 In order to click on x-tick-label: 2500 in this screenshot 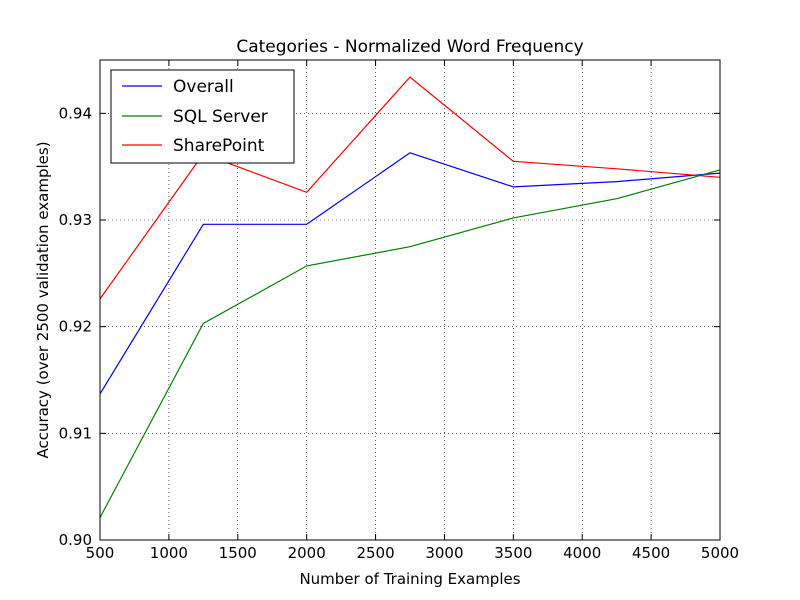, I will do `click(375, 553)`.